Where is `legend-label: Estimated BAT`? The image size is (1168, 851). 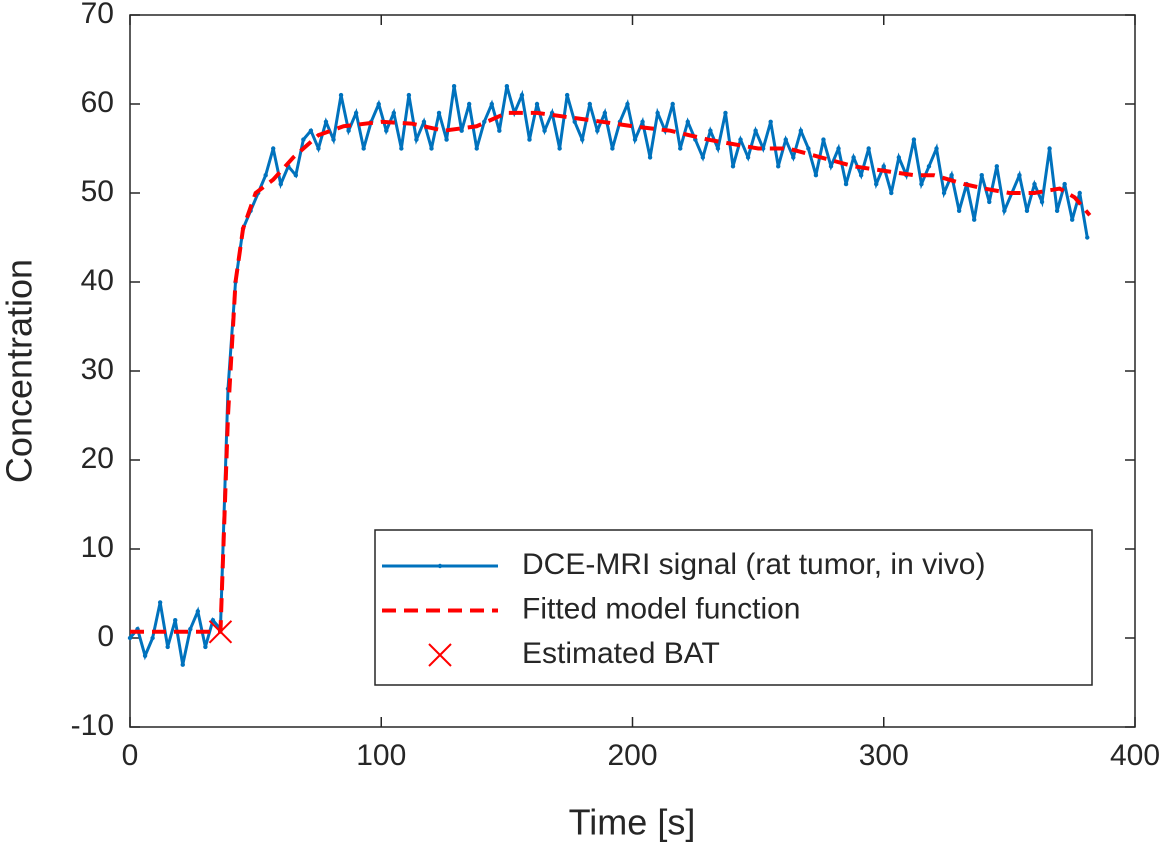 legend-label: Estimated BAT is located at coordinates (621, 653).